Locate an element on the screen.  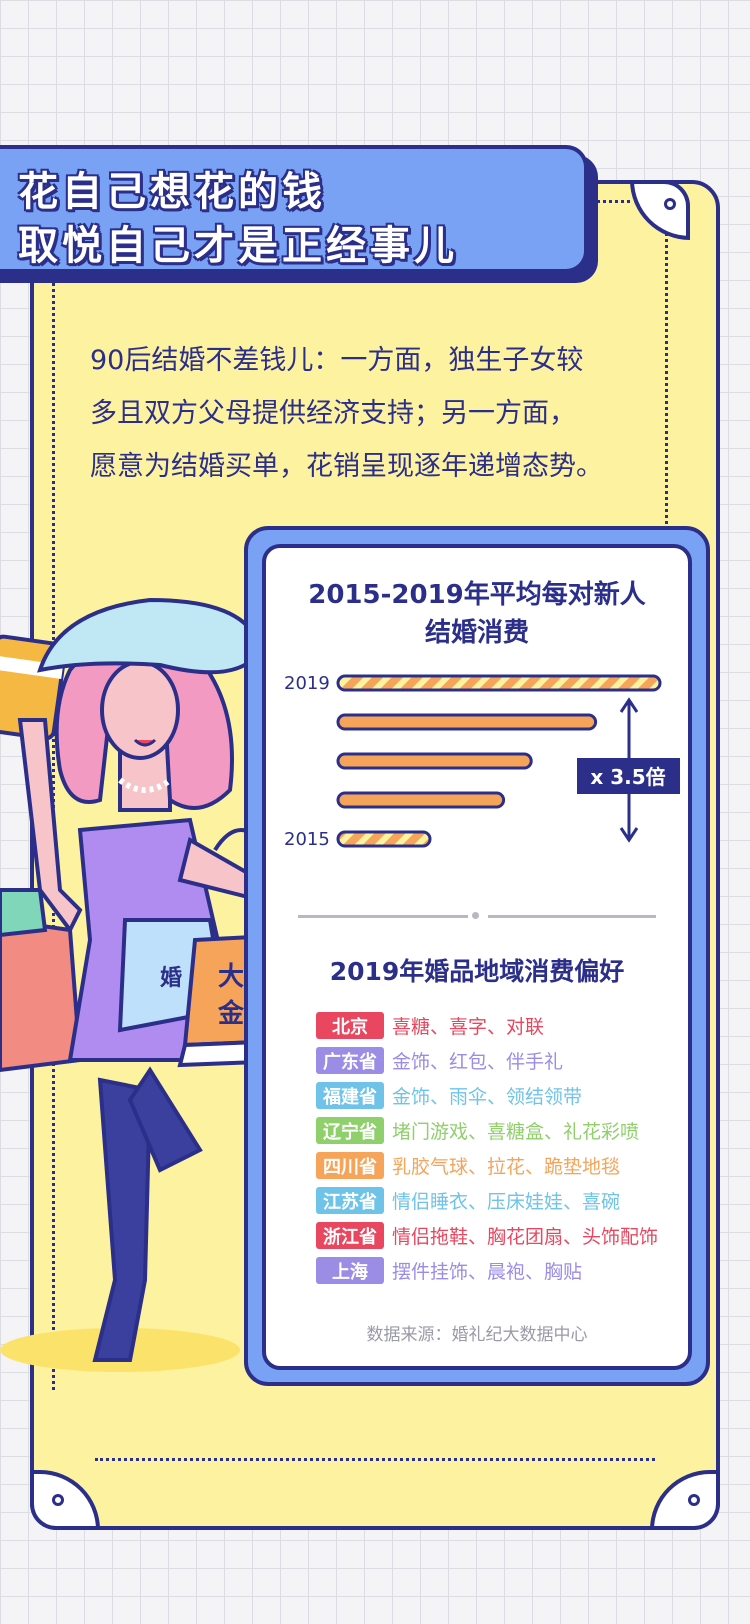
sun-hat is located at coordinates (150, 636).